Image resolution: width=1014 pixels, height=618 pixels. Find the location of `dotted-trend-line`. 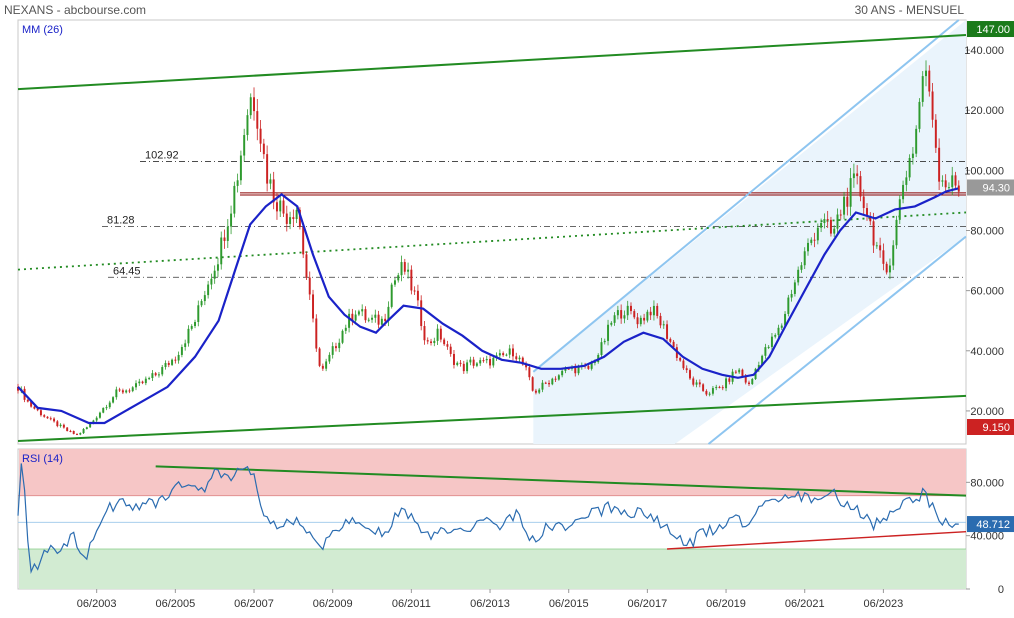

dotted-trend-line is located at coordinates (492, 241).